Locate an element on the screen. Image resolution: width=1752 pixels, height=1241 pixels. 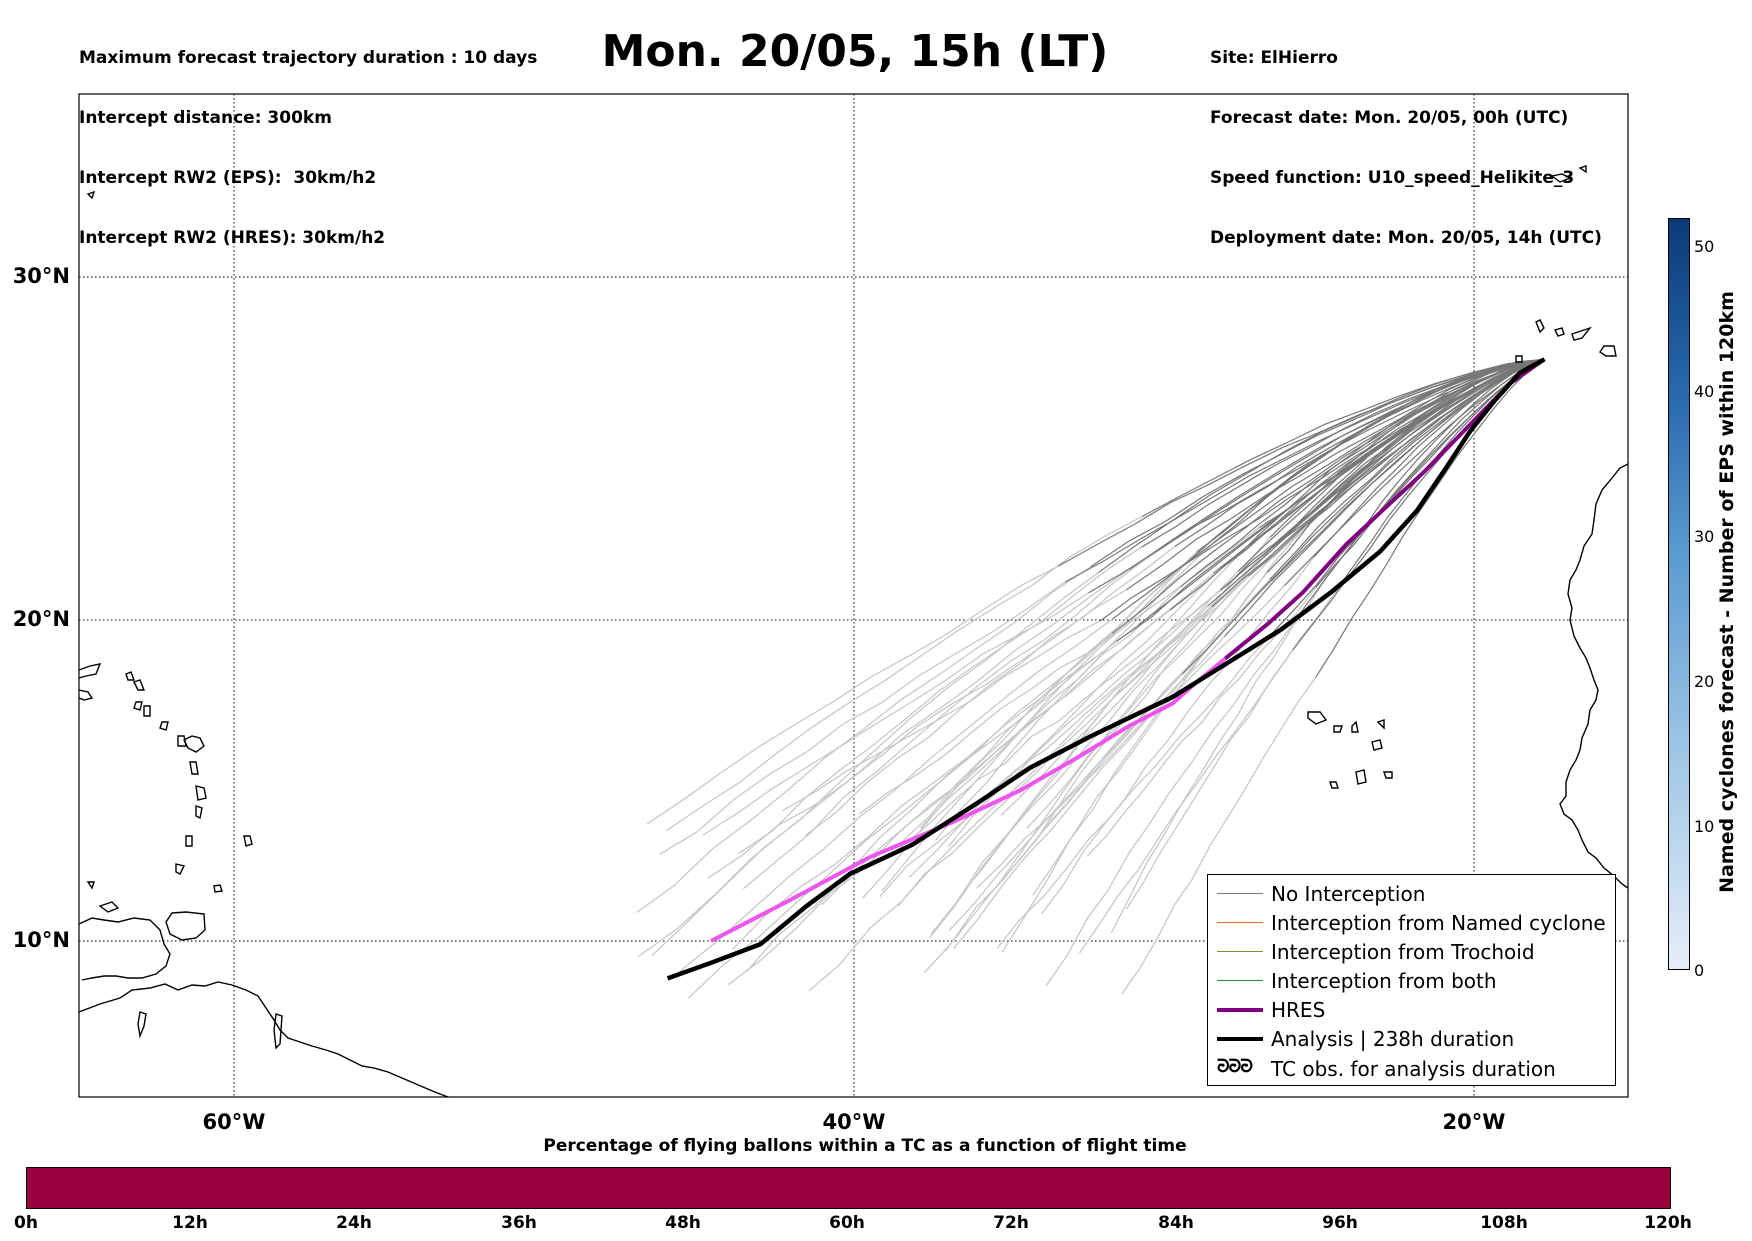
coast-grenada is located at coordinates (180, 869).